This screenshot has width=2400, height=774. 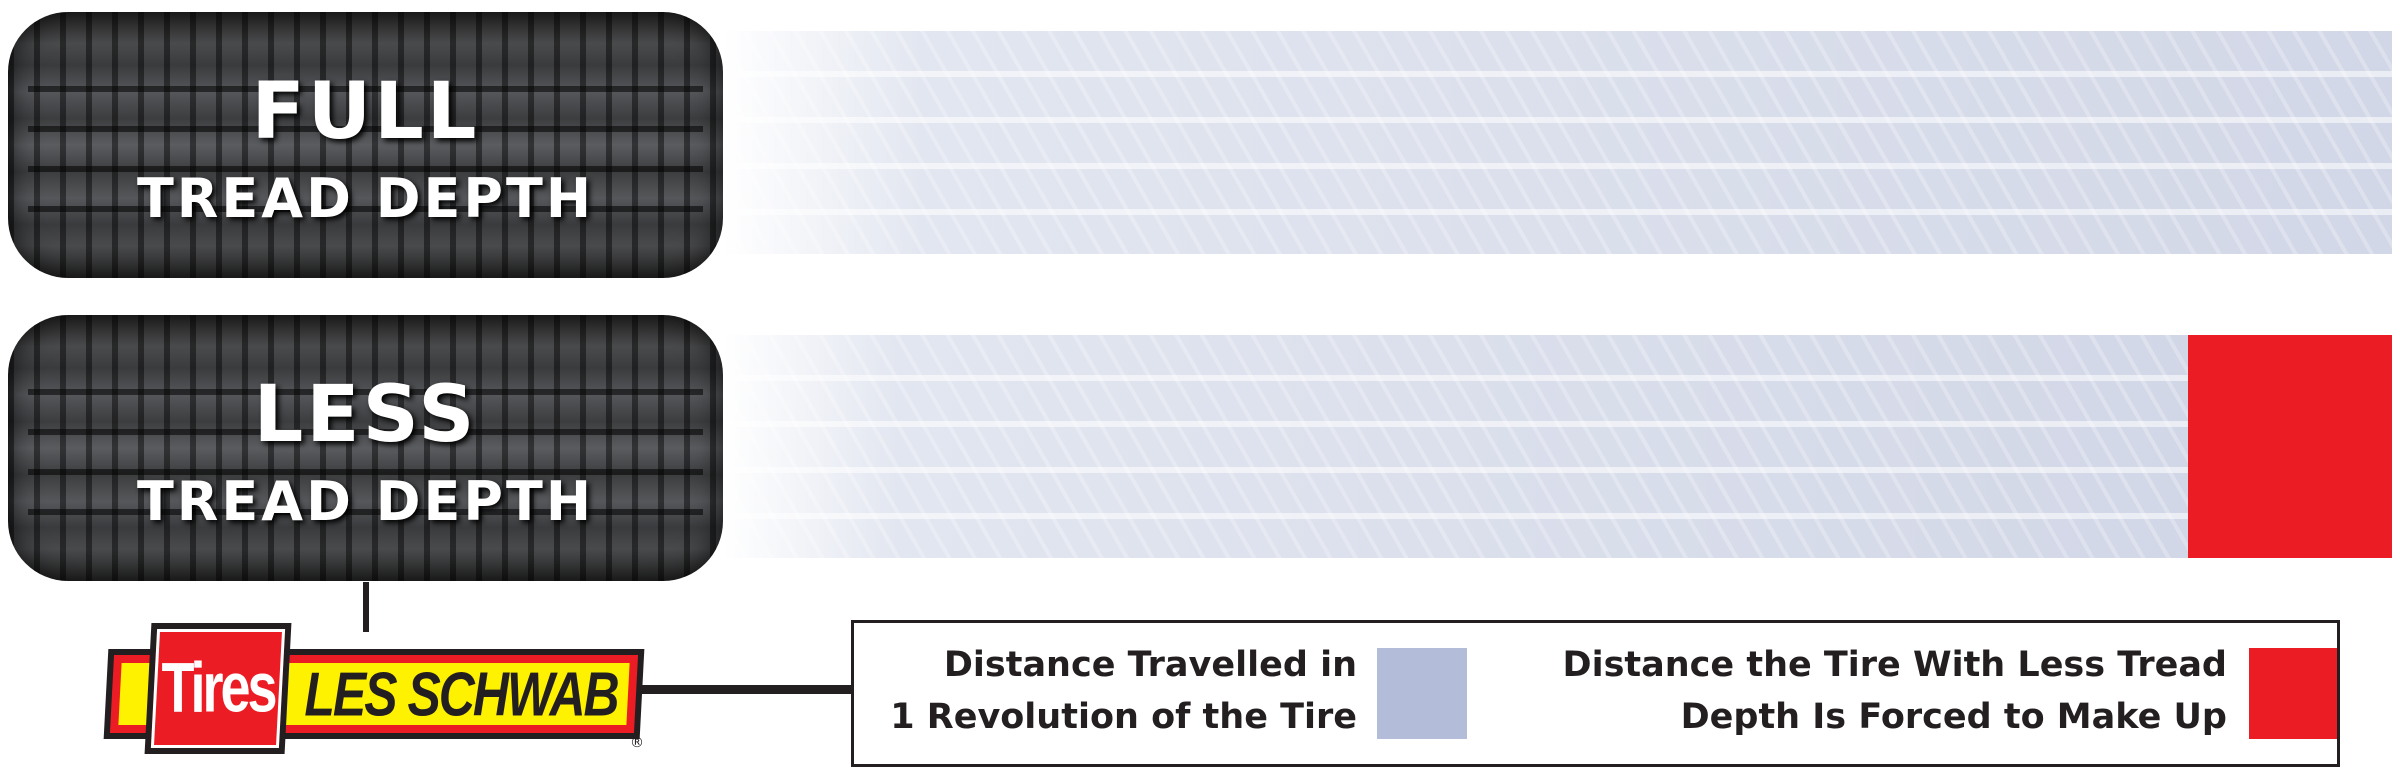 What do you see at coordinates (1953, 717) in the screenshot?
I see `legend-item2-line2: Depth Is Forced to Make Up` at bounding box center [1953, 717].